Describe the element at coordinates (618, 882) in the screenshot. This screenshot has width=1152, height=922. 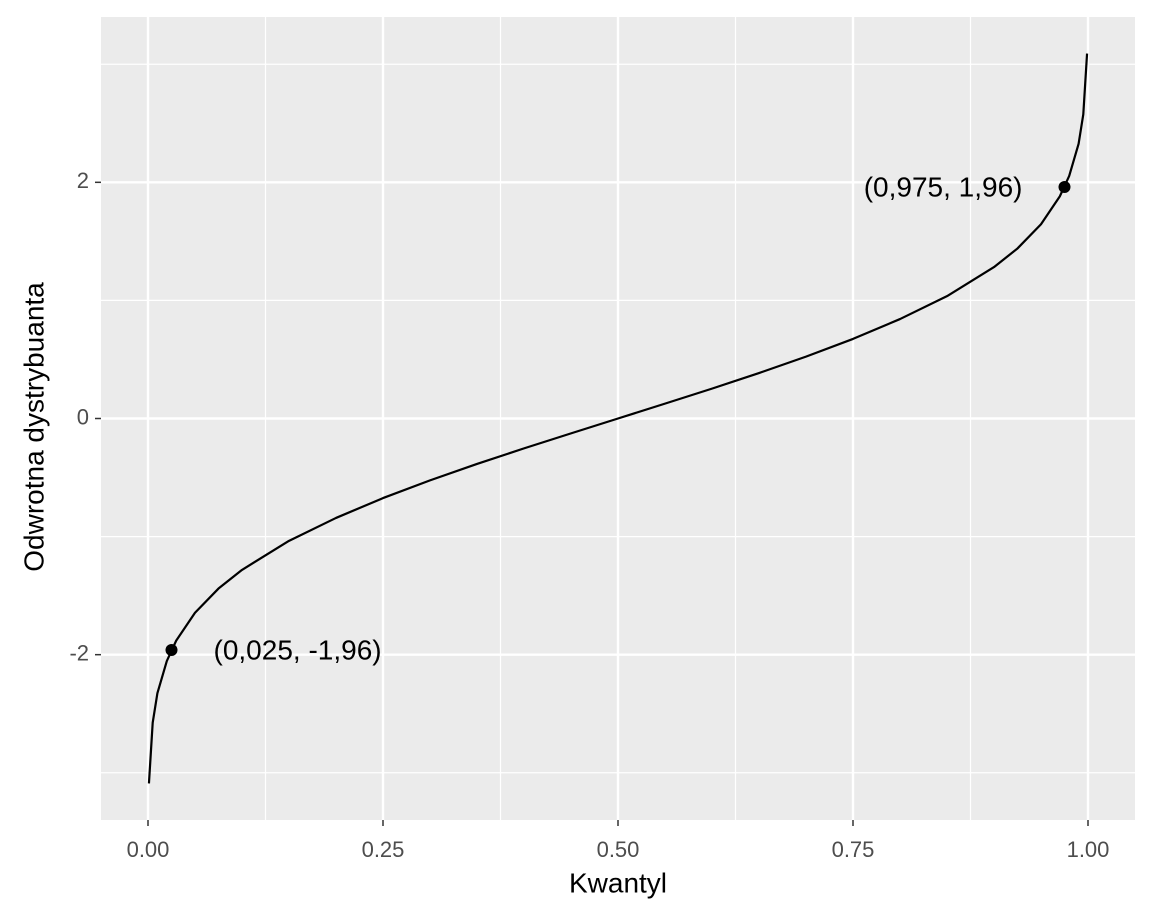
I see `x-axis-title: Kwantyl` at that location.